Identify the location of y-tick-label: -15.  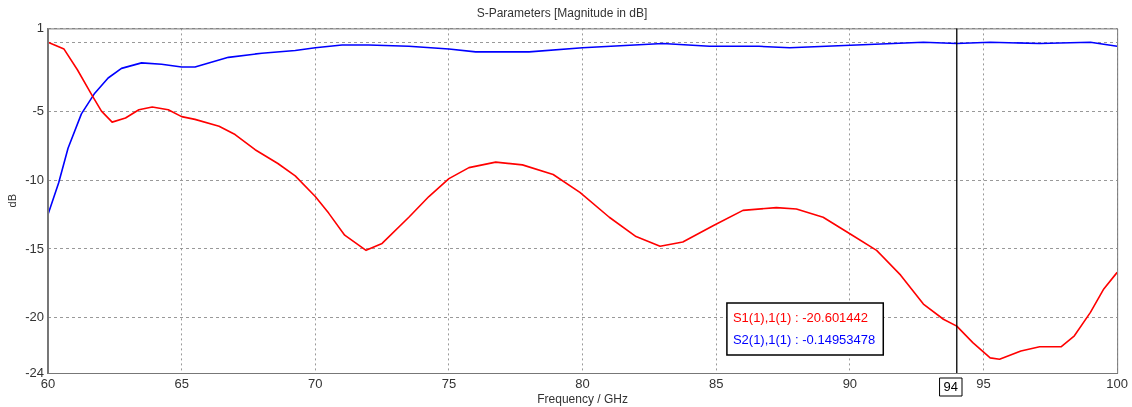
(34, 248).